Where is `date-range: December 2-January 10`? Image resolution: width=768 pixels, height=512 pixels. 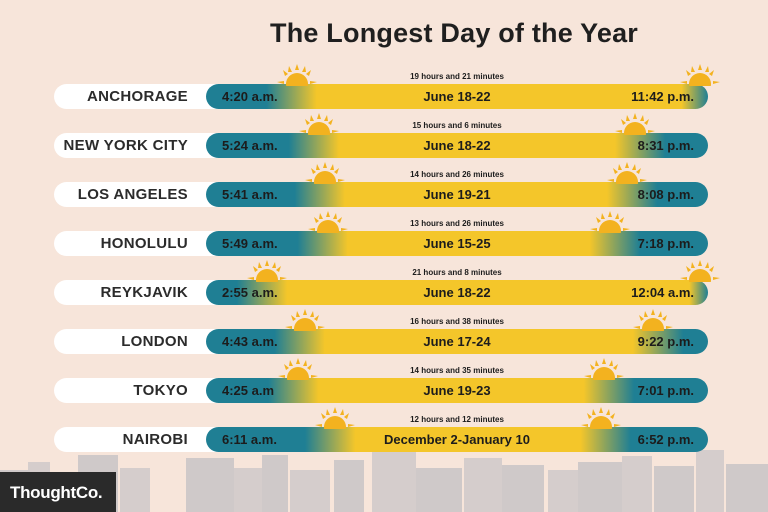 date-range: December 2-January 10 is located at coordinates (457, 439).